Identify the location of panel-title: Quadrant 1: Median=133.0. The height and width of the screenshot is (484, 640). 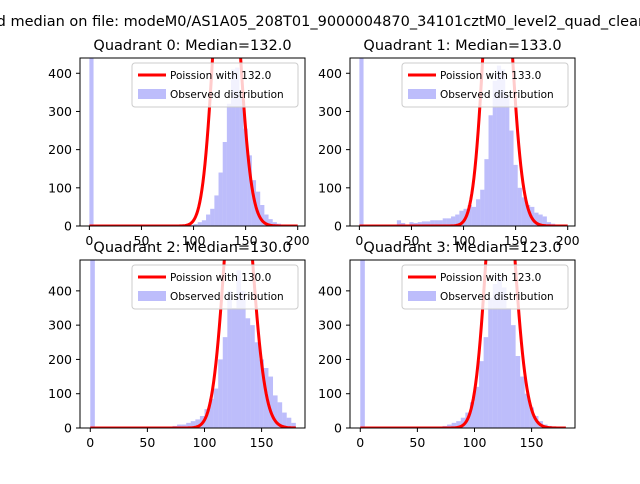
(462, 46).